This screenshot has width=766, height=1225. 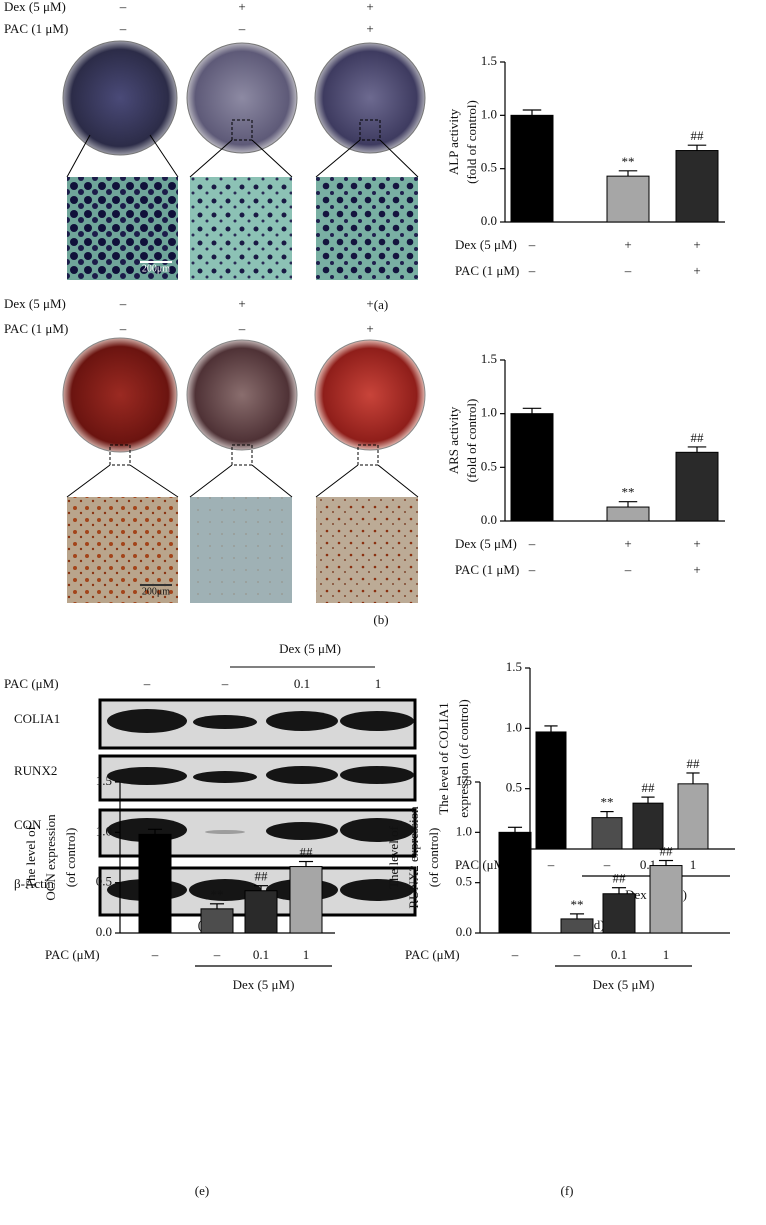 I want to click on annotation: **, so click(x=217, y=894).